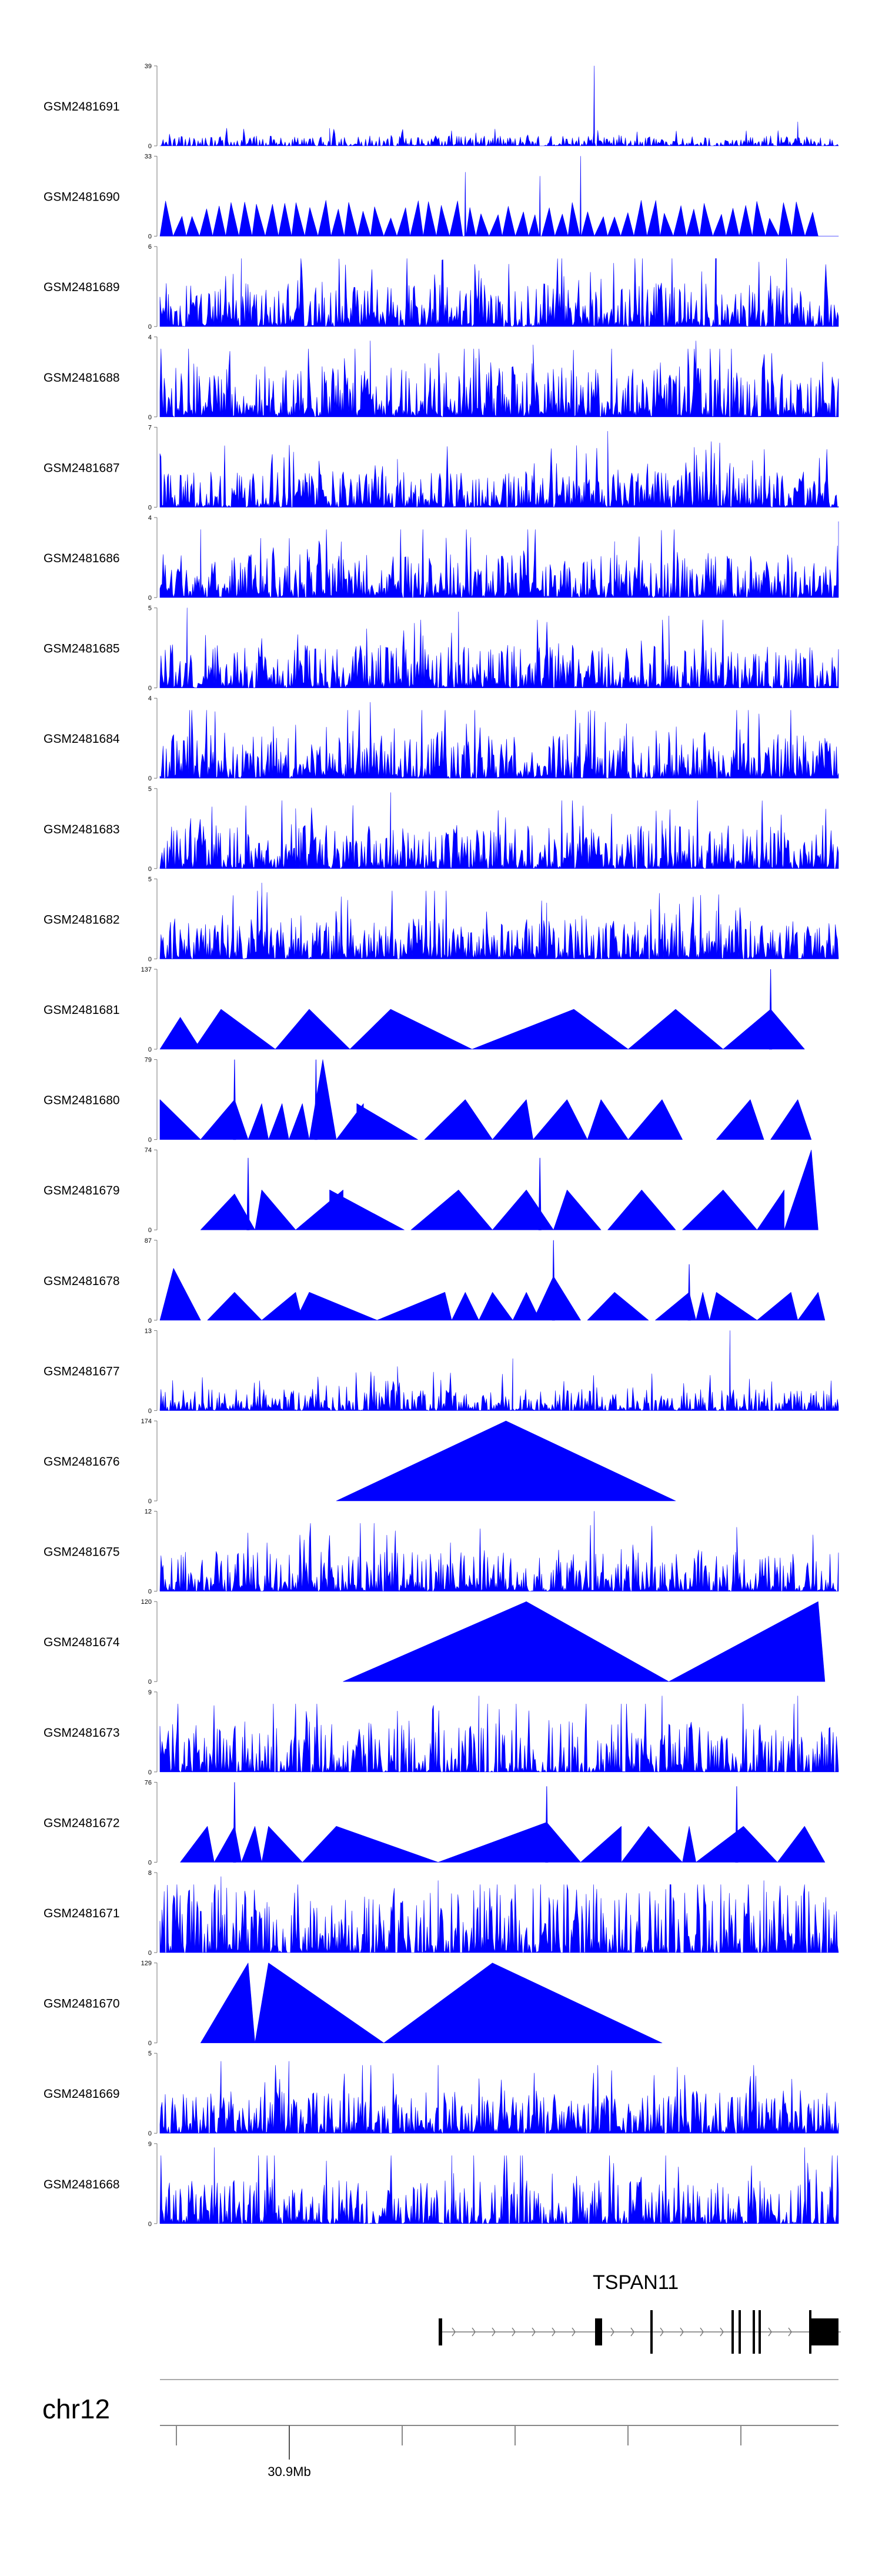  What do you see at coordinates (82, 2004) in the screenshot?
I see `track-label: GSM2481670` at bounding box center [82, 2004].